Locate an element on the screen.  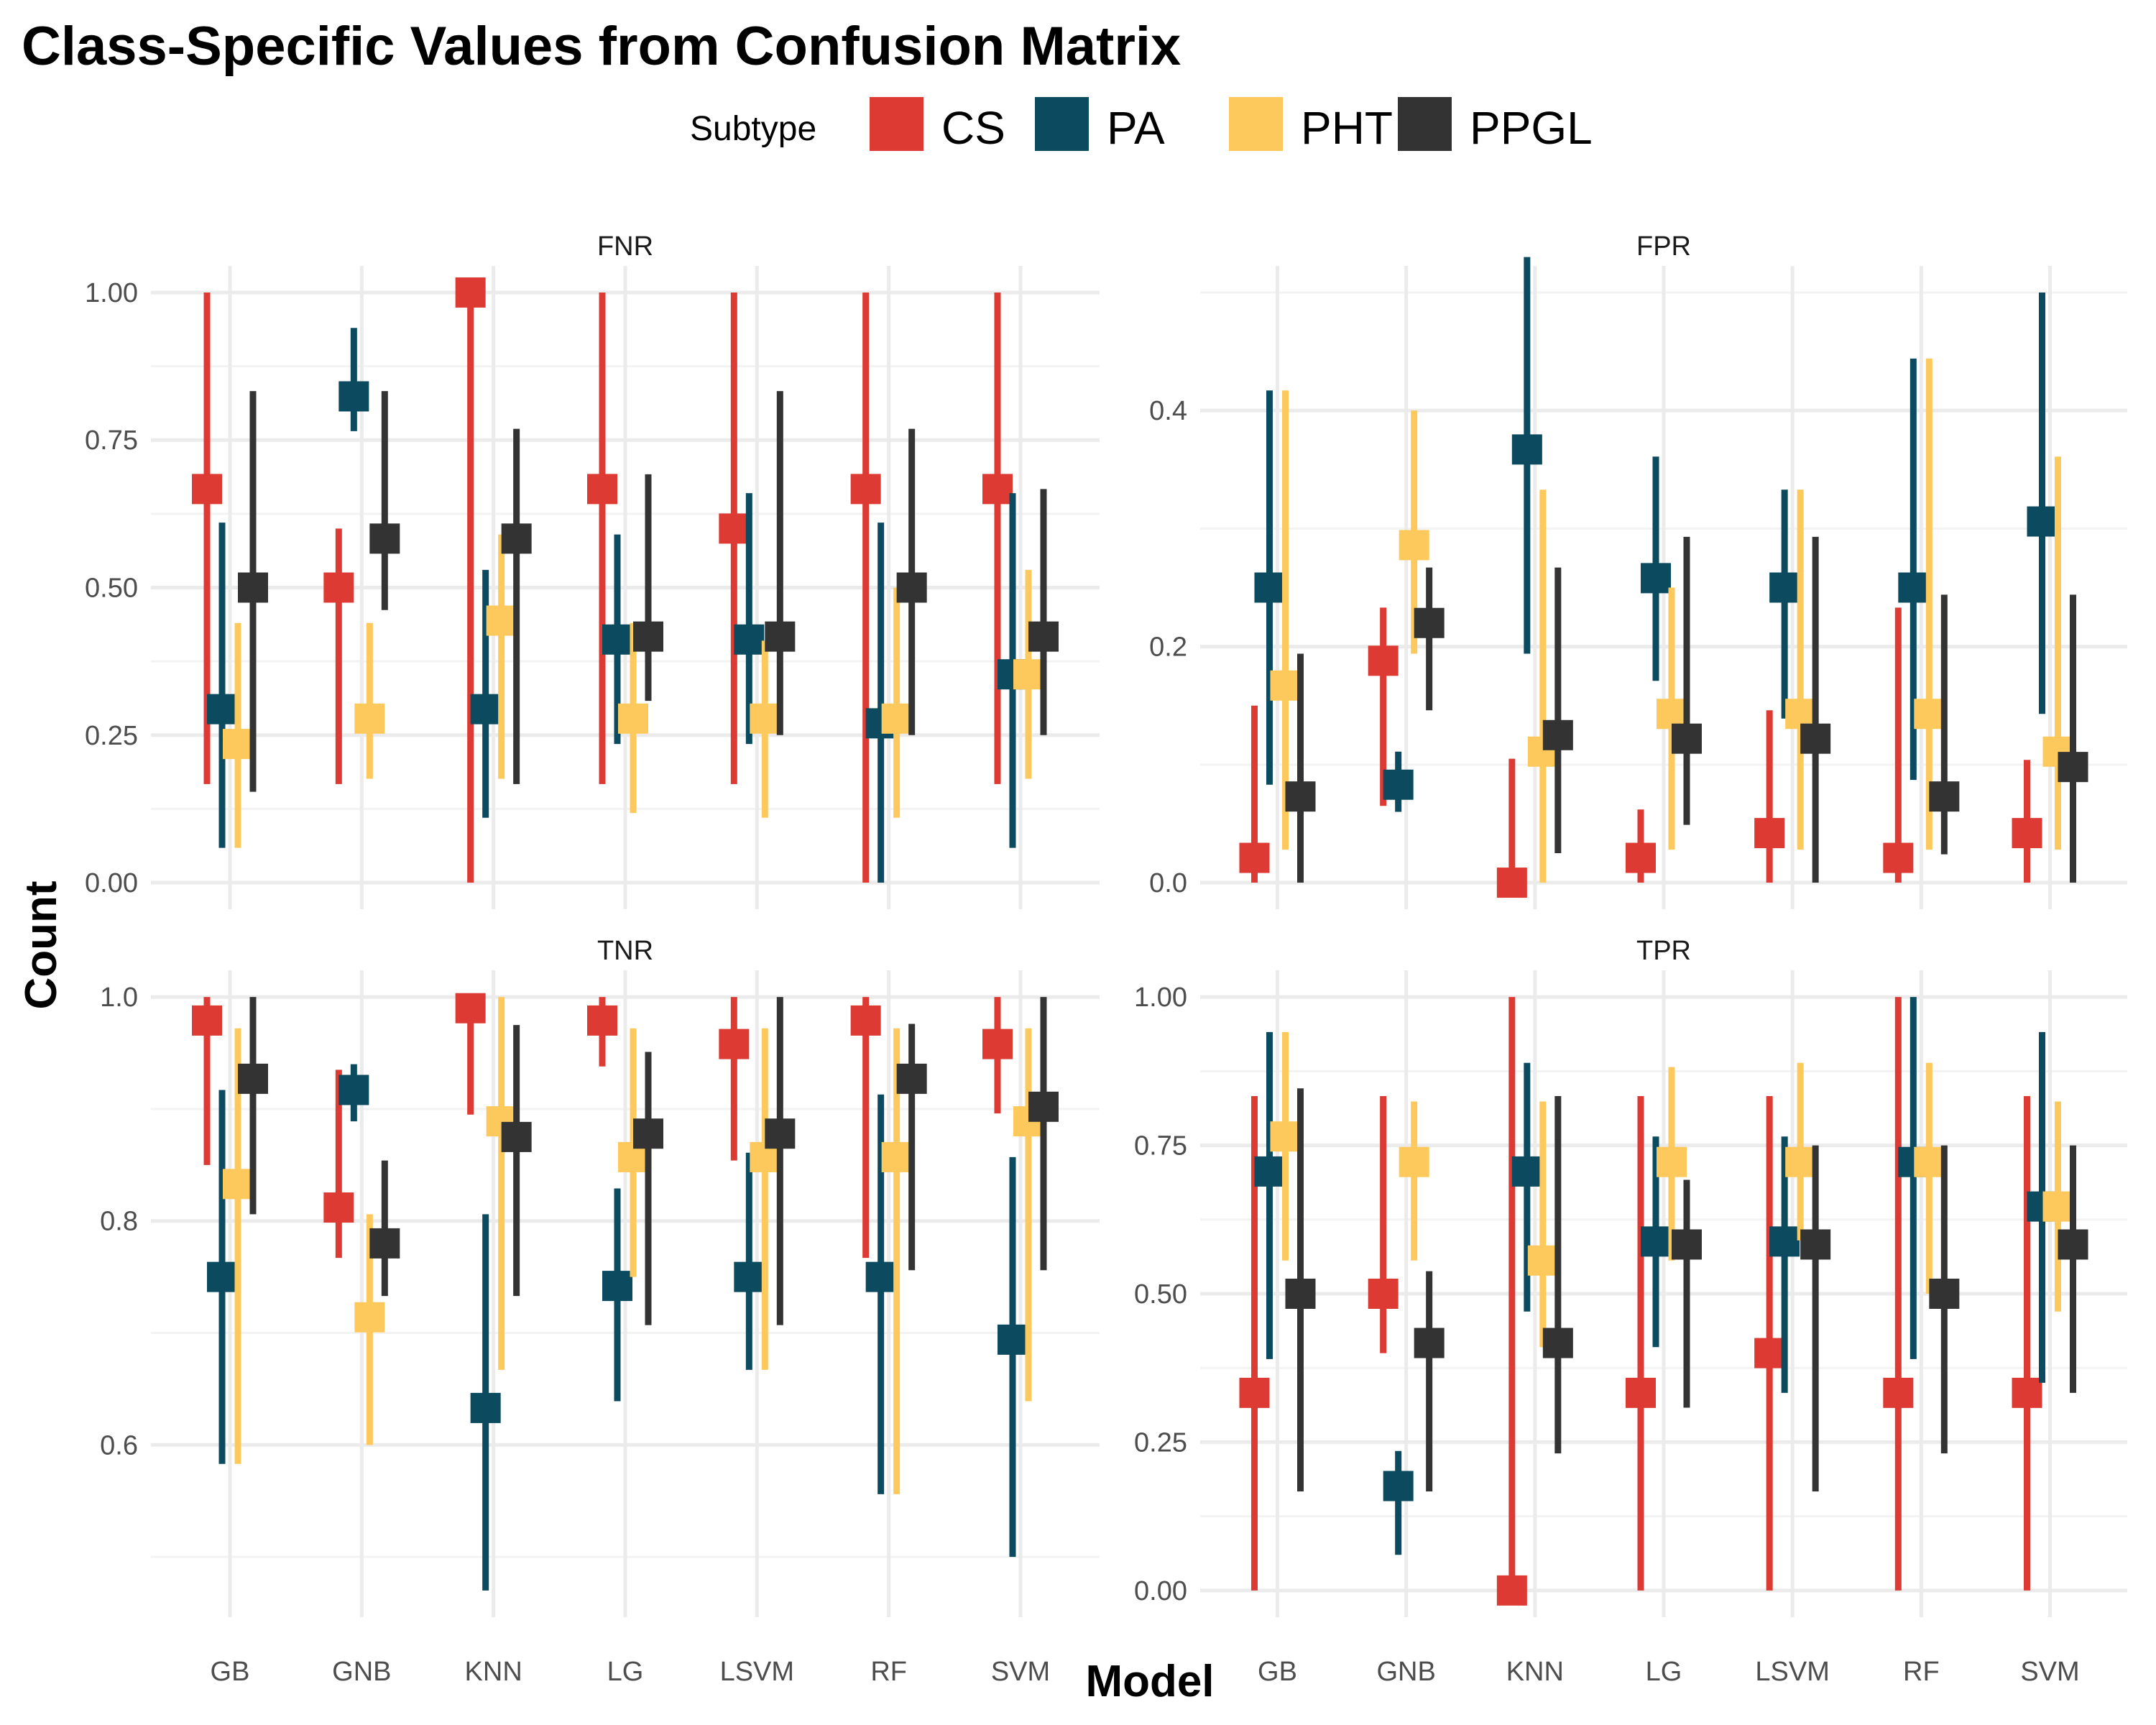
x-axis-title: Model is located at coordinates (1149, 1681).